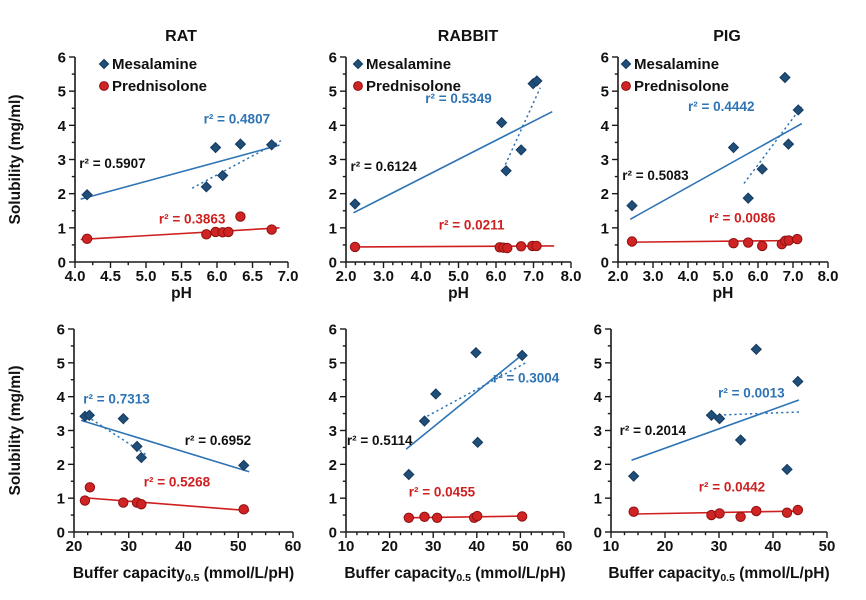 Image resolution: width=866 pixels, height=600 pixels. What do you see at coordinates (181, 36) in the screenshot?
I see `panel-title: RAT` at bounding box center [181, 36].